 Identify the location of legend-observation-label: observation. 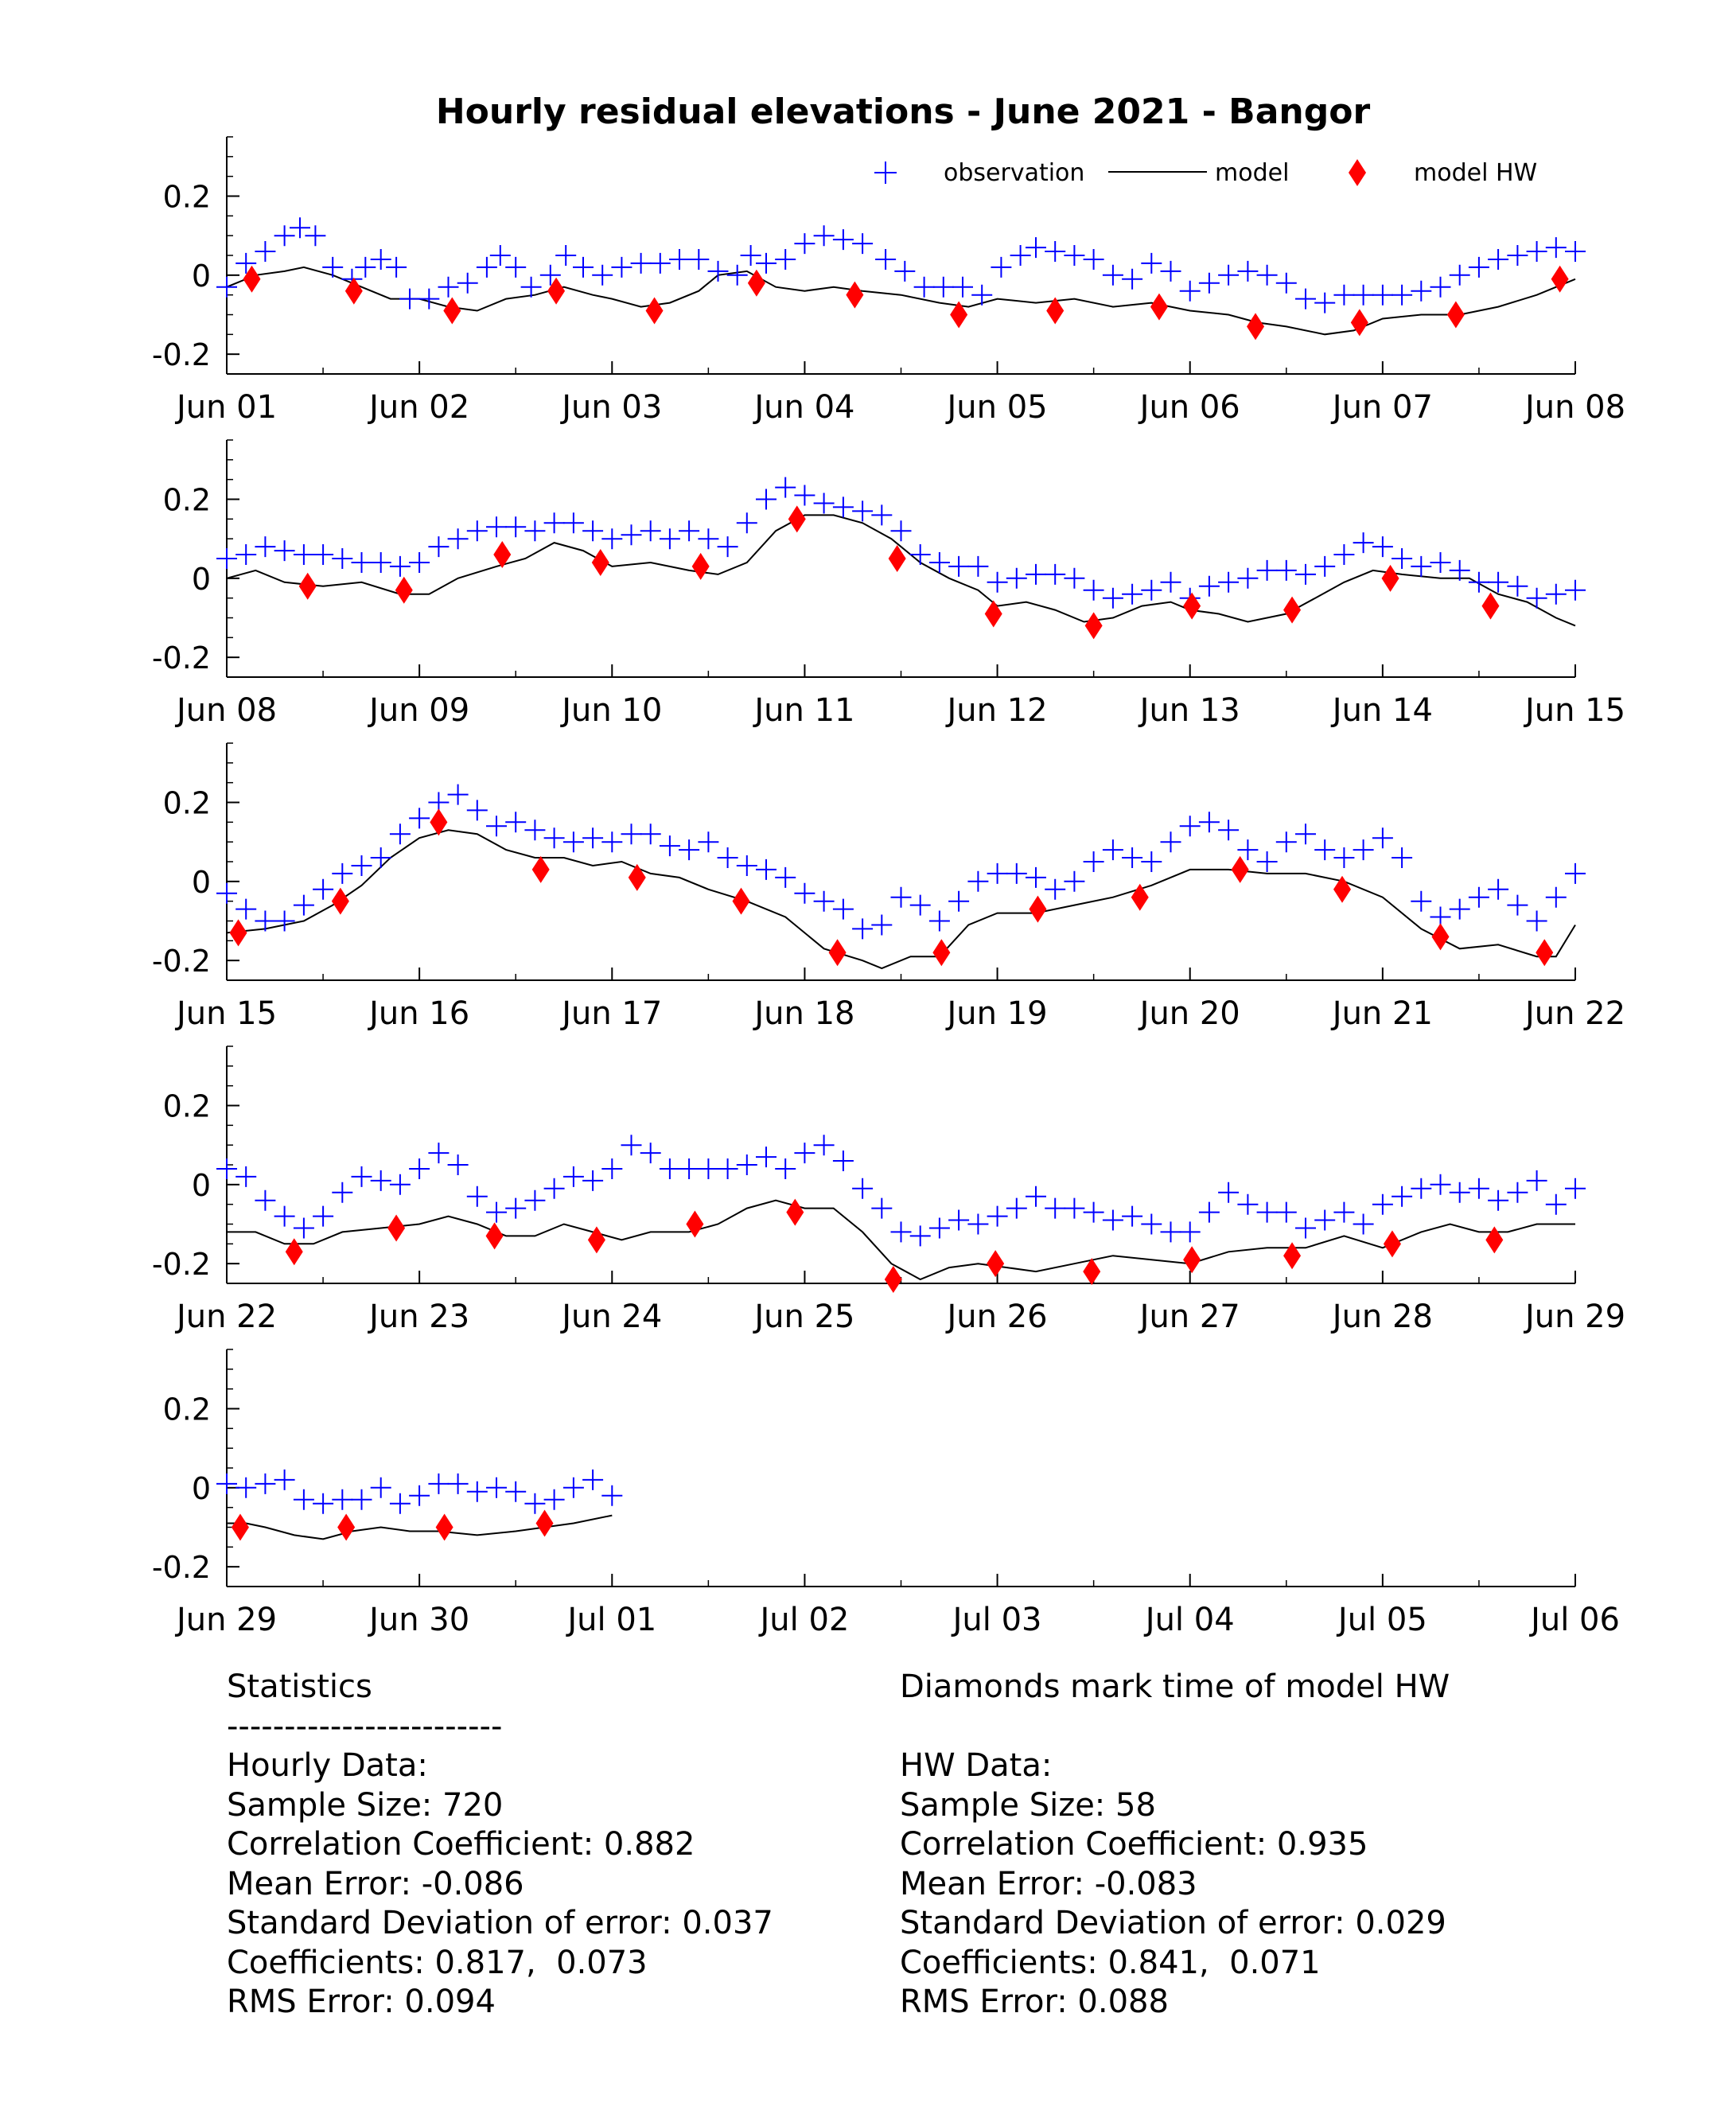
(1014, 173).